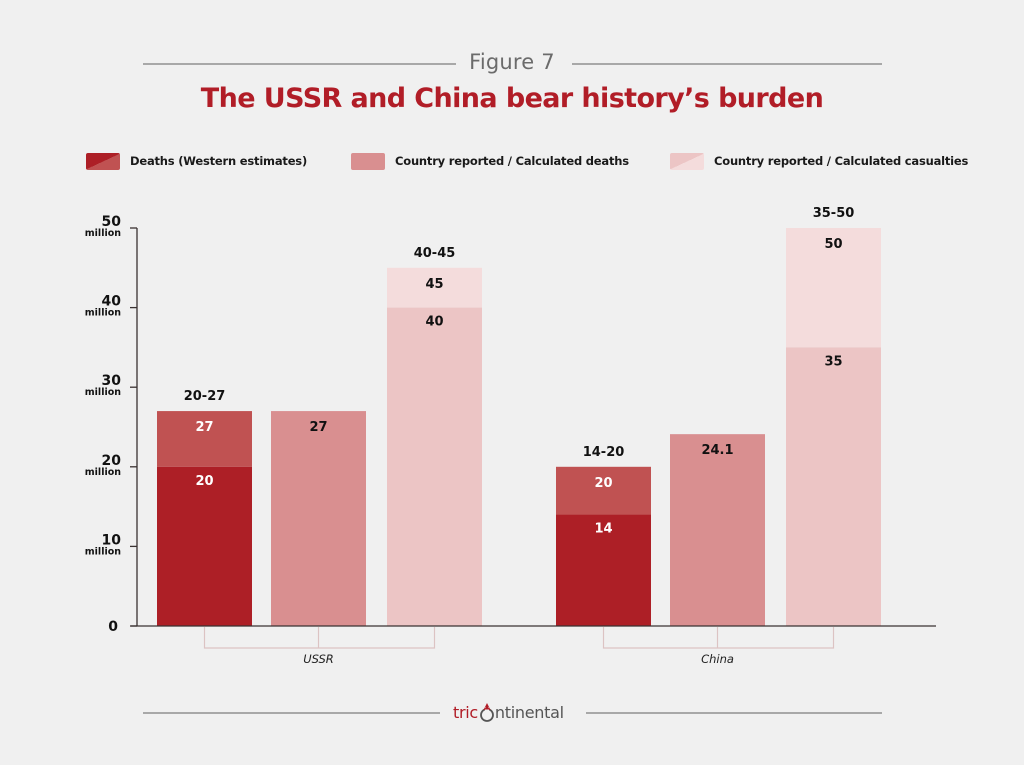  I want to click on bar-value-label-low: 35, so click(833, 361).